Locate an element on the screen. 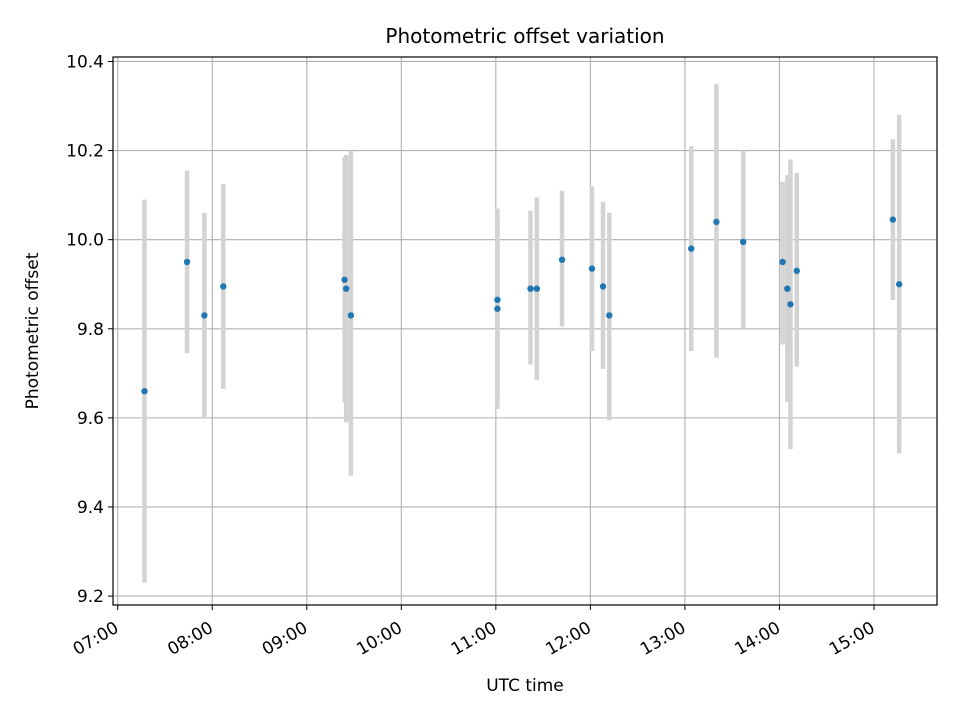 This screenshot has height=720, width=960. y-tick-label: 10.0 is located at coordinates (85, 241).